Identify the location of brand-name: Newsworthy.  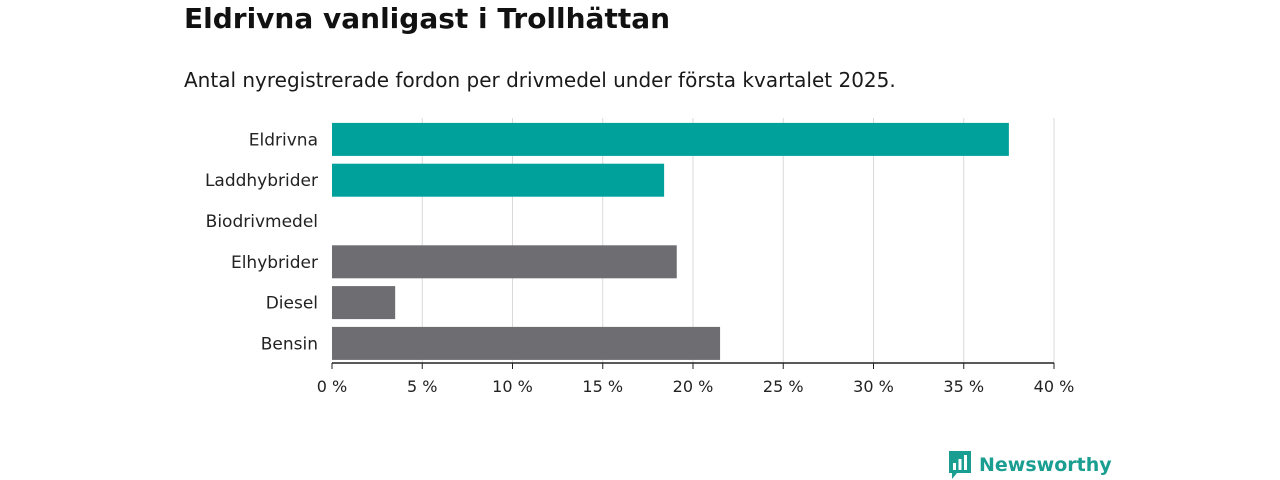
(1045, 465).